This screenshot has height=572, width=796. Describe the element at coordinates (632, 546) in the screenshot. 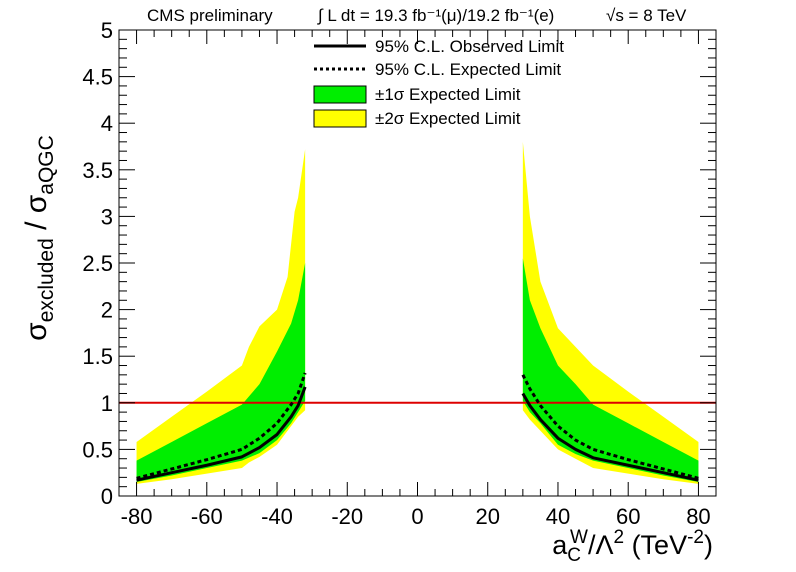

I see `x-axis-title: aCW/Λ2 (TeV-2)` at that location.